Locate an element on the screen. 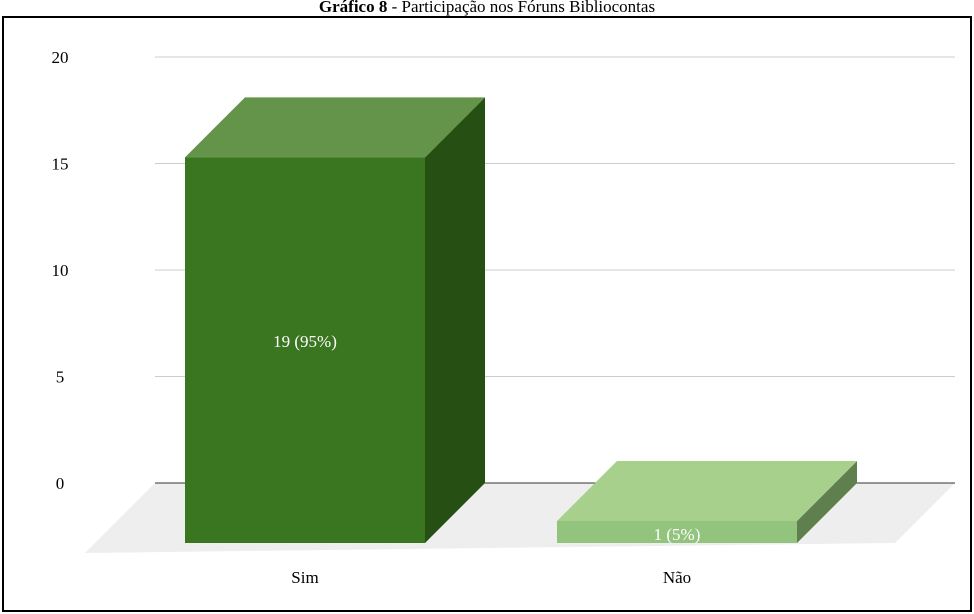 The width and height of the screenshot is (974, 614). x-category-label: Não is located at coordinates (677, 577).